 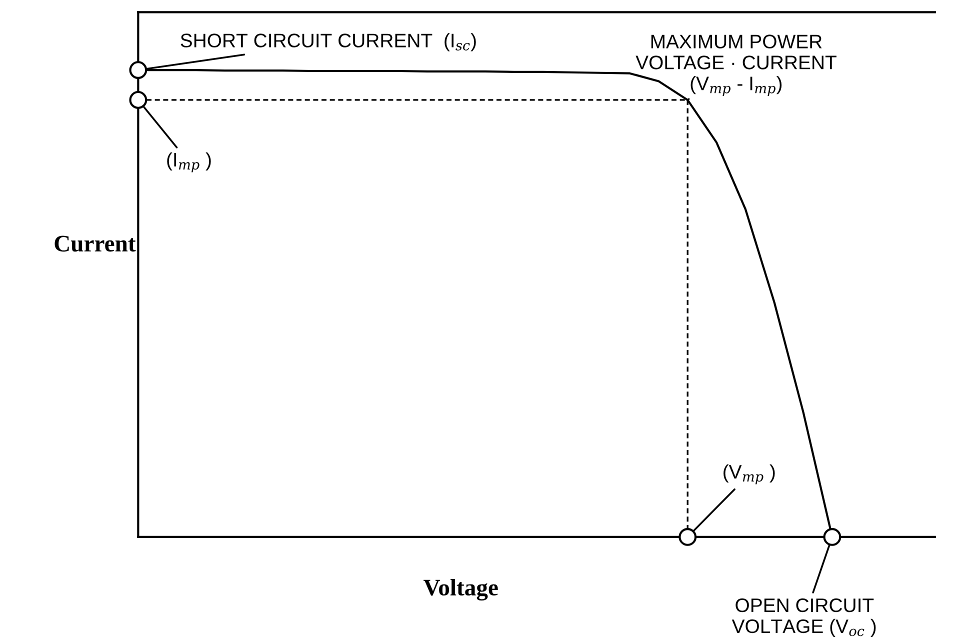 I want to click on text: OPEN CIRCUIT VOLTAGE (V$_{oc}$ ), so click(x=804, y=617).